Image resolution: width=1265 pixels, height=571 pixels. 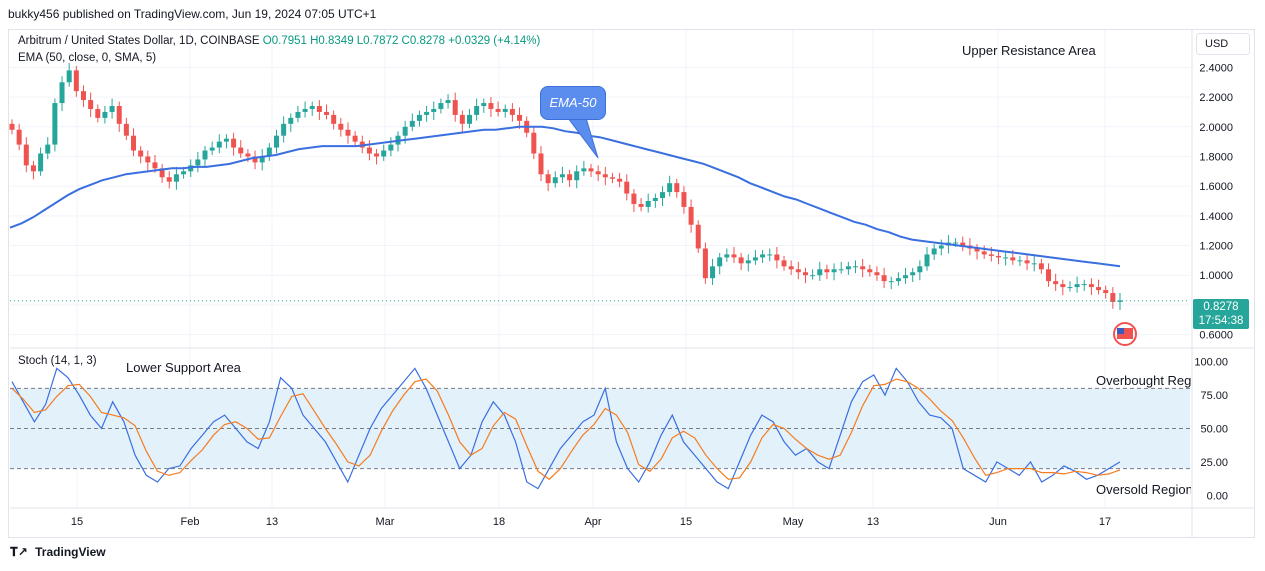 I want to click on price-tick-label: 1.6000, so click(x=1216, y=187).